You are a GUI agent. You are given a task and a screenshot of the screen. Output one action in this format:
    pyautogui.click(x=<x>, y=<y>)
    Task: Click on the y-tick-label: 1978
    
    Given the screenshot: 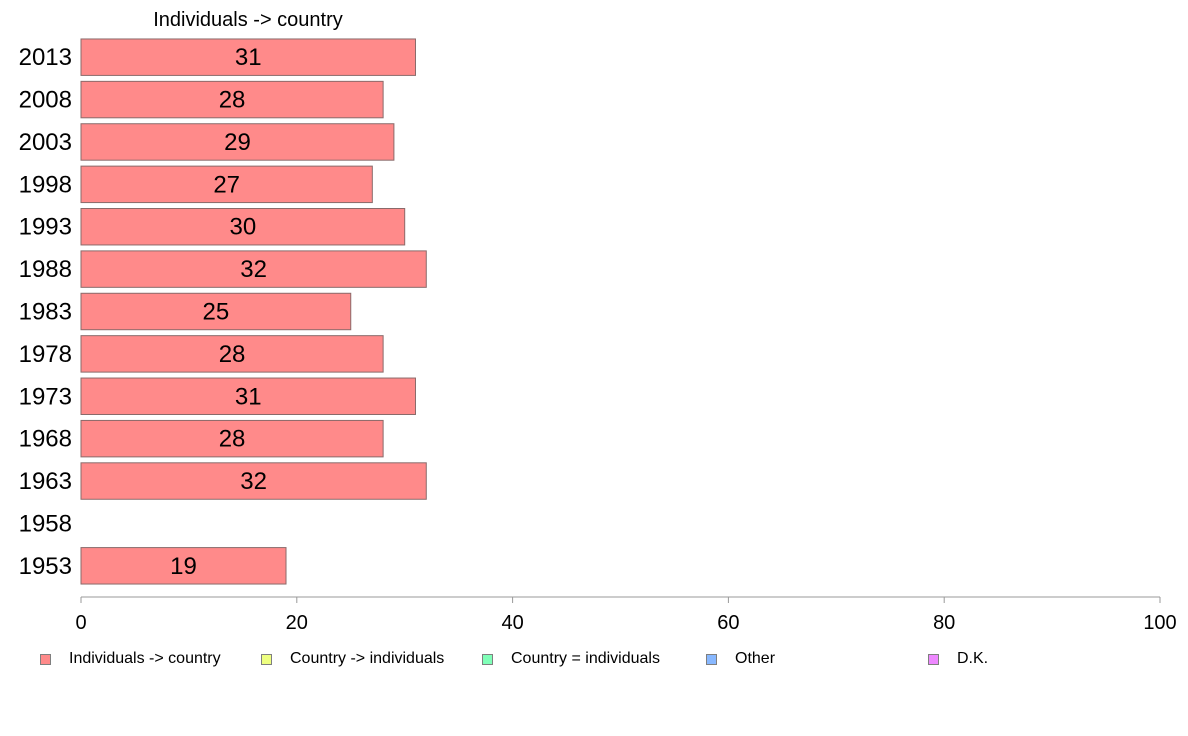 What is the action you would take?
    pyautogui.click(x=45, y=354)
    